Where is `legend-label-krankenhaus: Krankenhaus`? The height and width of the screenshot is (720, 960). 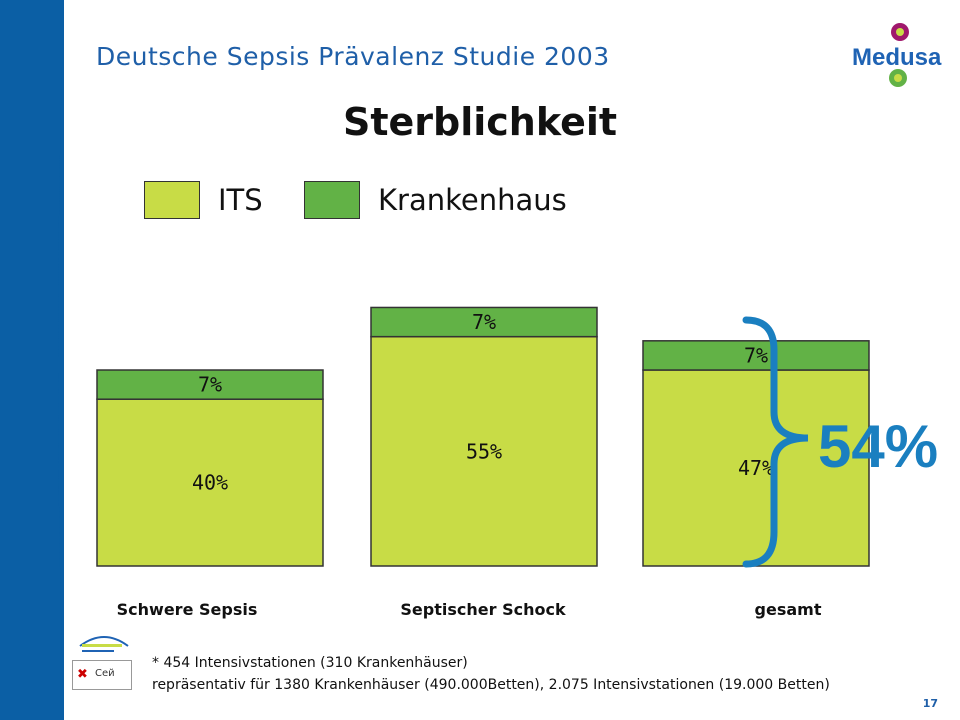 legend-label-krankenhaus: Krankenhaus is located at coordinates (472, 200).